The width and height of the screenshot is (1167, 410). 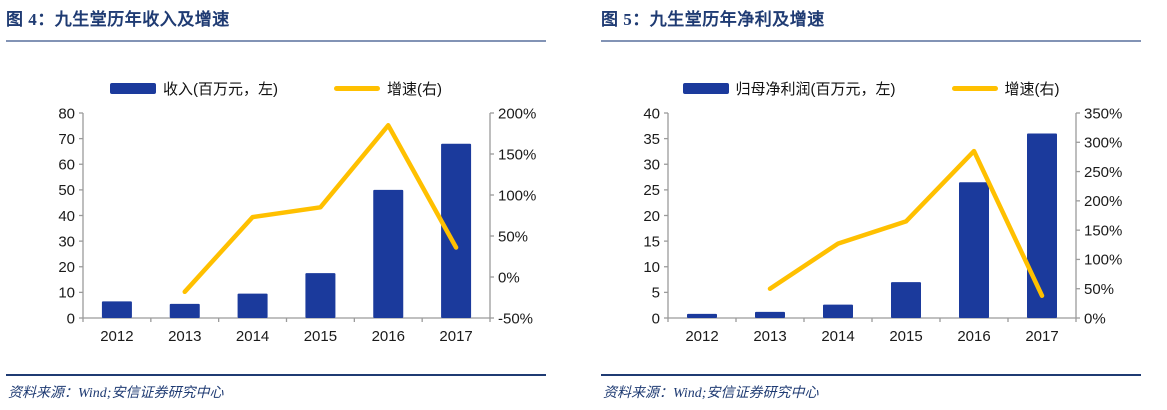 I want to click on right-axis-tick-label: 250%, so click(x=1103, y=172).